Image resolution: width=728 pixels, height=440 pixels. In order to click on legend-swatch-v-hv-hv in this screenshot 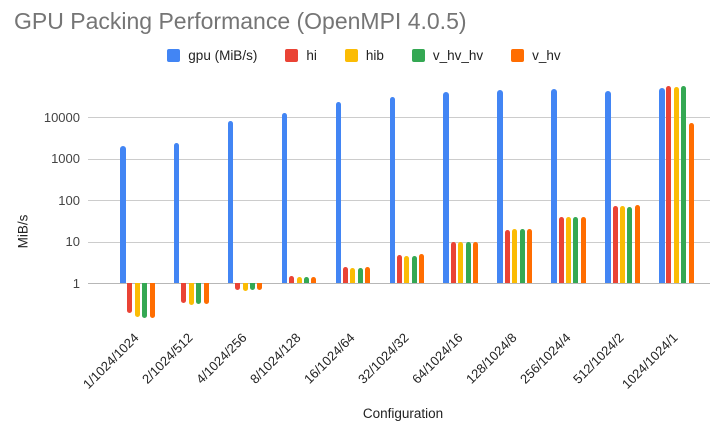, I will do `click(418, 55)`.